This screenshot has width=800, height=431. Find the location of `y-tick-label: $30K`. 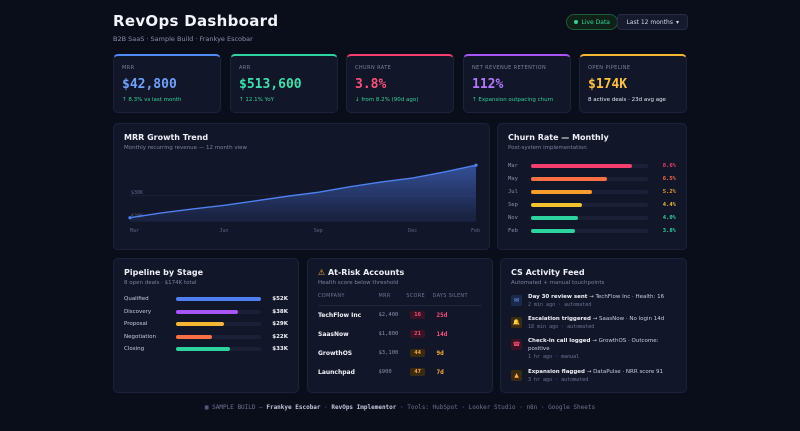

y-tick-label: $30K is located at coordinates (137, 193).